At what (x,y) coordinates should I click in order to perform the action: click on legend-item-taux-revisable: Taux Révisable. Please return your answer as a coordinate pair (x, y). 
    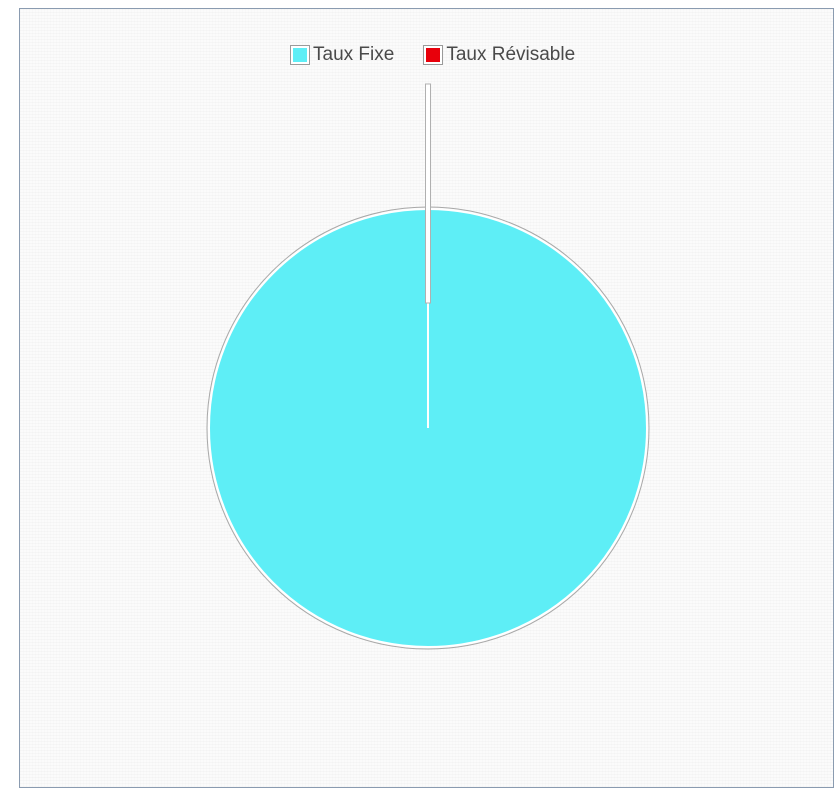
    Looking at the image, I should click on (499, 55).